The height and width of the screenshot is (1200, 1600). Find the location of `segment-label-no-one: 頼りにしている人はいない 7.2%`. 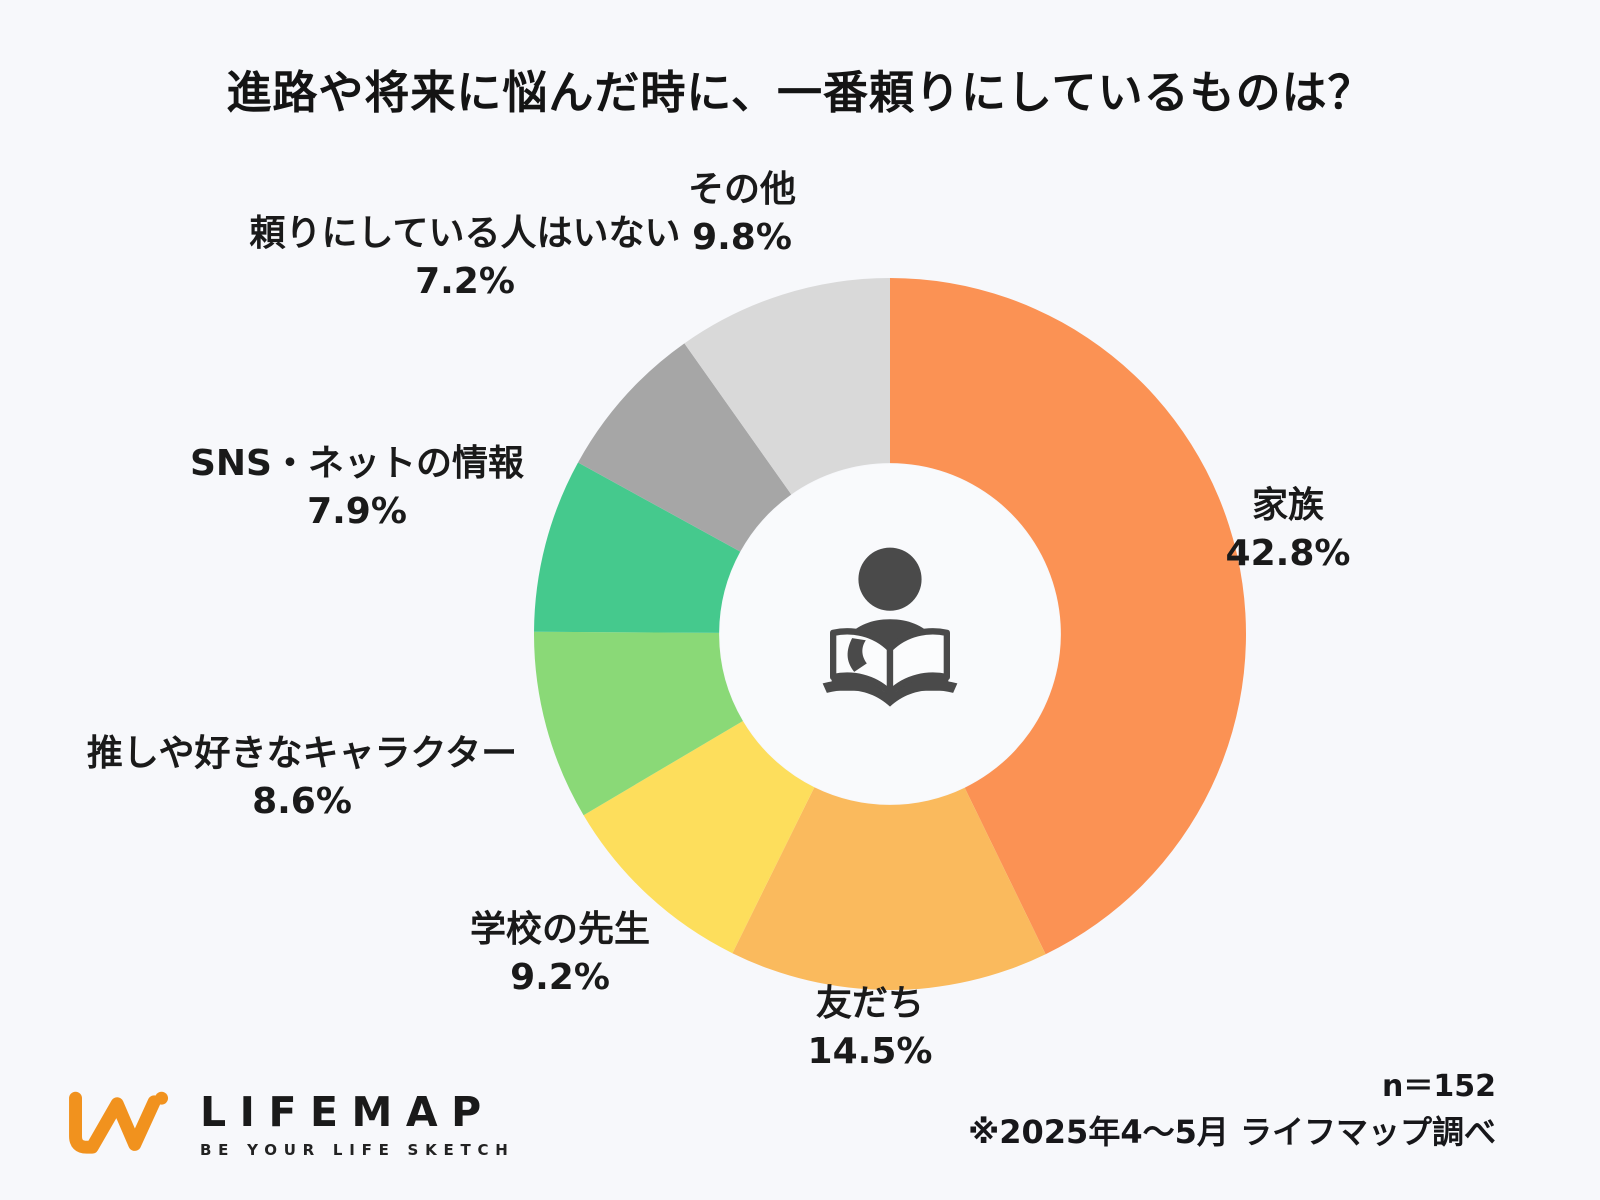

segment-label-no-one: 頼りにしている人はいない 7.2% is located at coordinates (465, 258).